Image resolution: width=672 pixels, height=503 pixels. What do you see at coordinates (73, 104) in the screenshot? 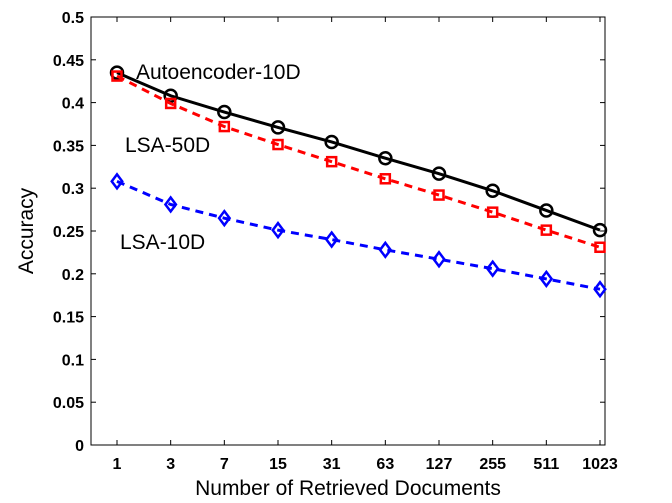
I see `y-tick-label: 0.4` at bounding box center [73, 104].